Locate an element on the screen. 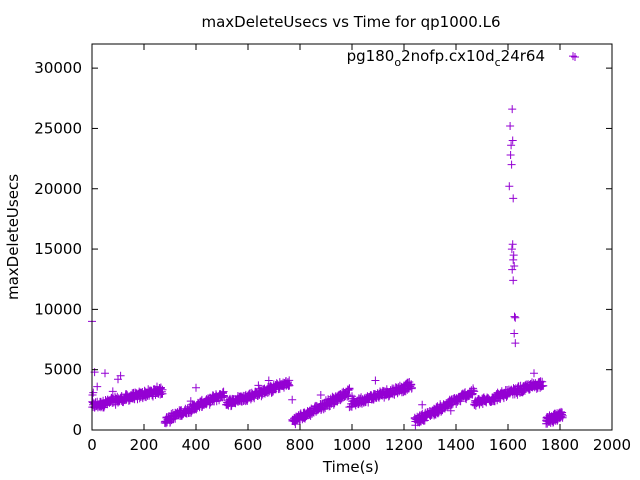 Image resolution: width=640 pixels, height=480 pixels. x-tick-label: 0 is located at coordinates (92, 445).